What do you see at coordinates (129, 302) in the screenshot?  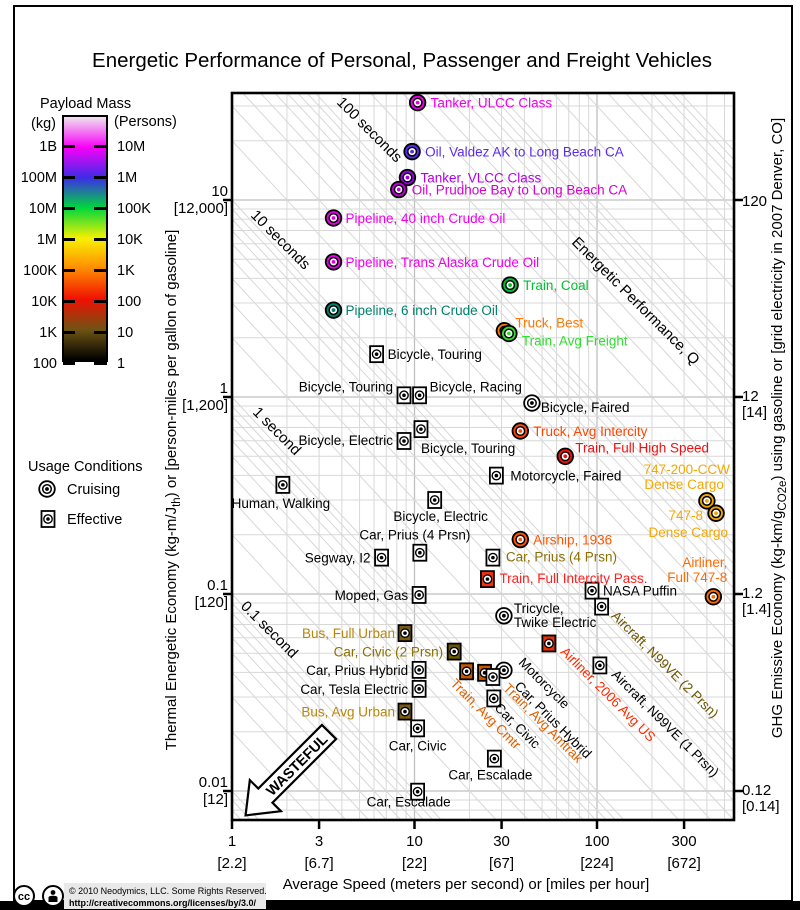 I see `payload-persons-tick-100: 100` at bounding box center [129, 302].